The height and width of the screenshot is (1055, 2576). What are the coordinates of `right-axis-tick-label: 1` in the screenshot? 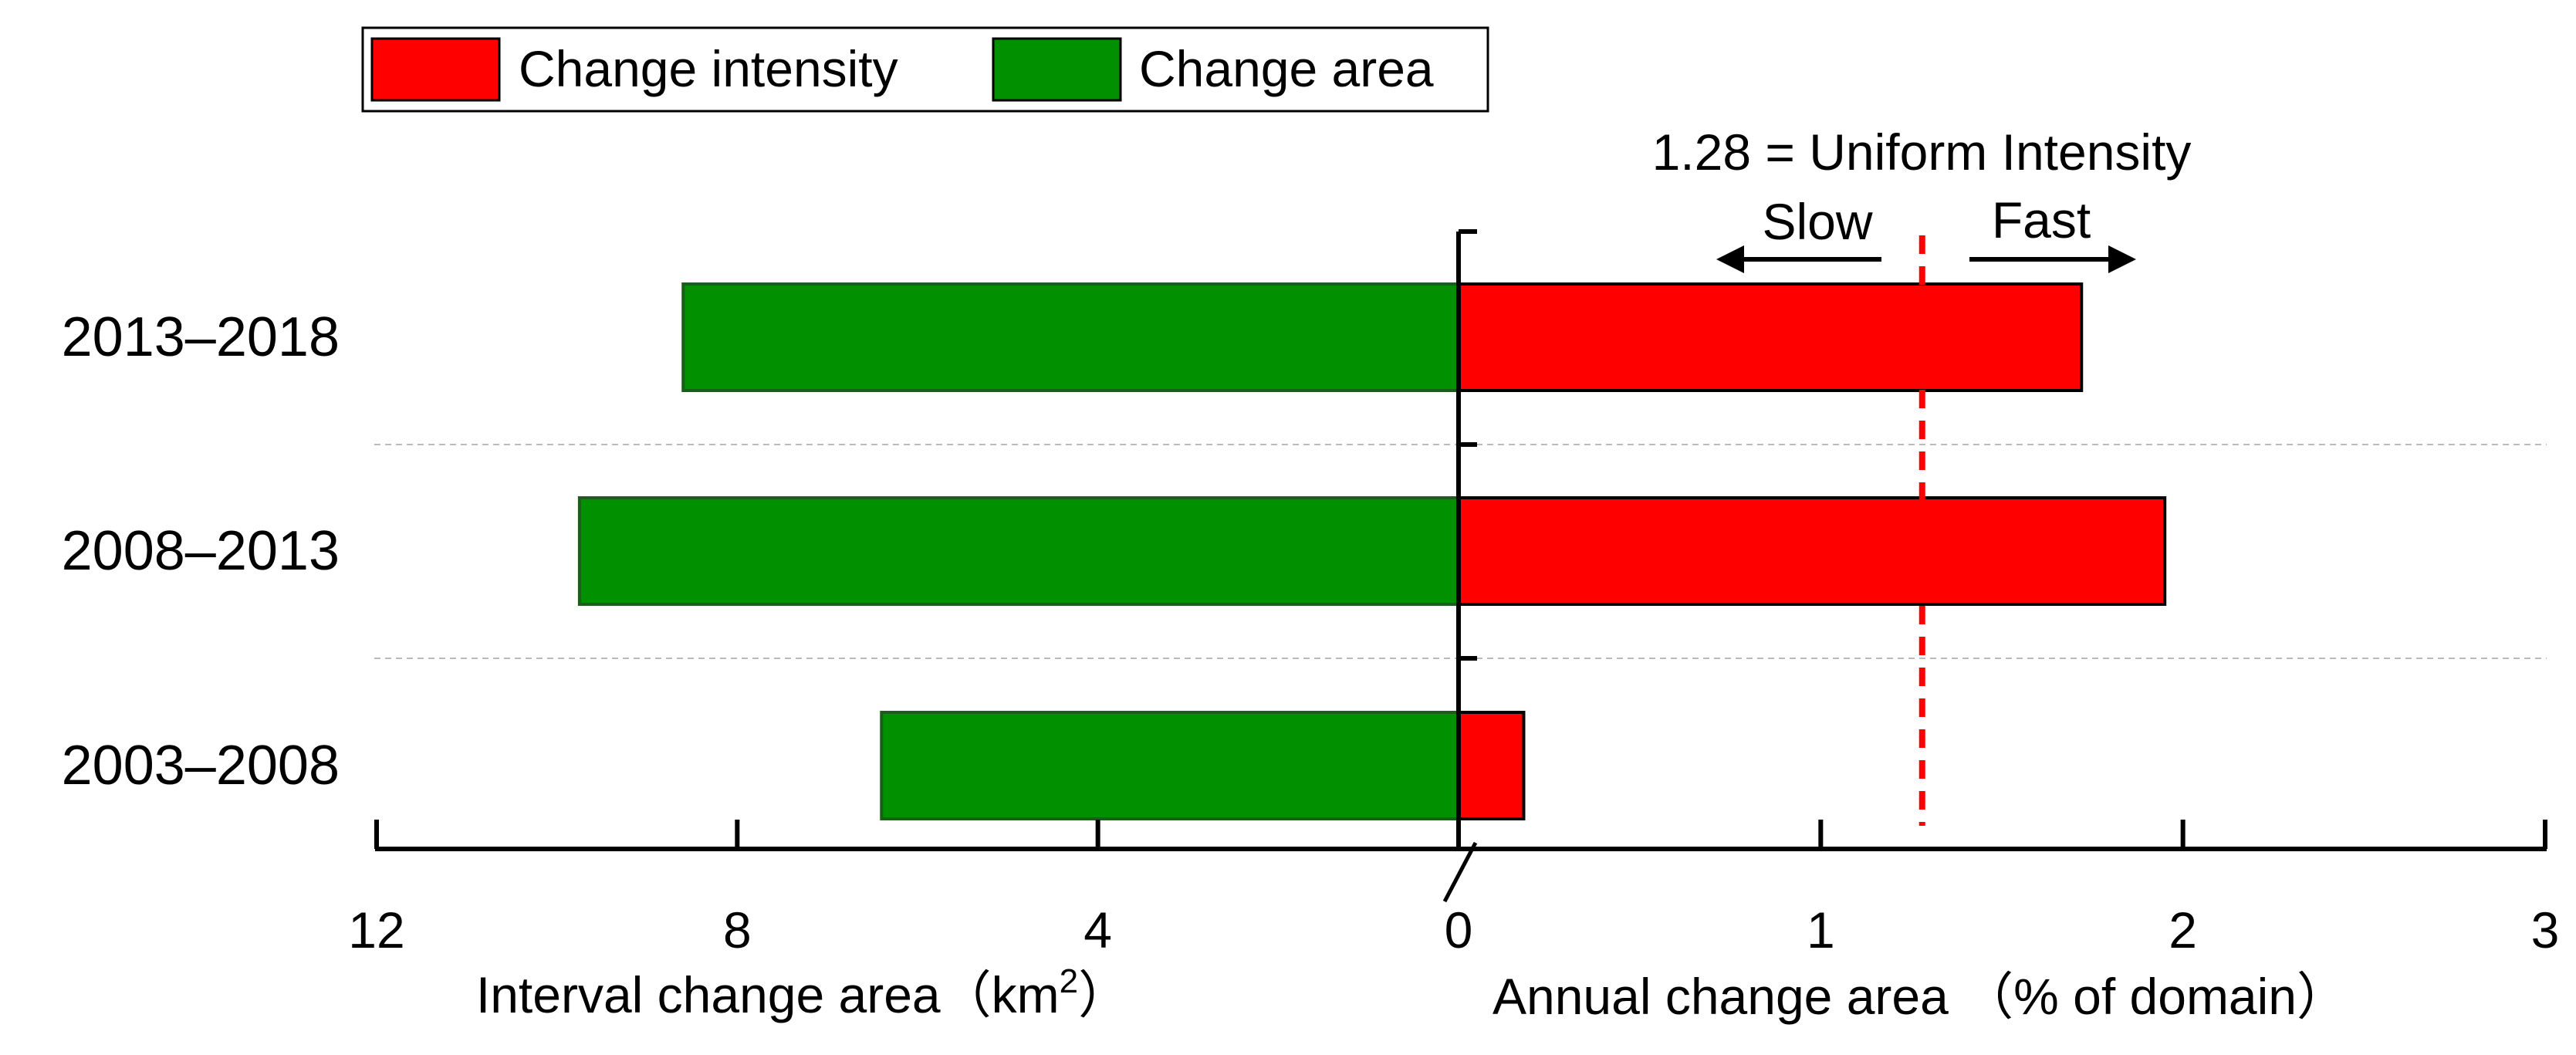 It's located at (1821, 930).